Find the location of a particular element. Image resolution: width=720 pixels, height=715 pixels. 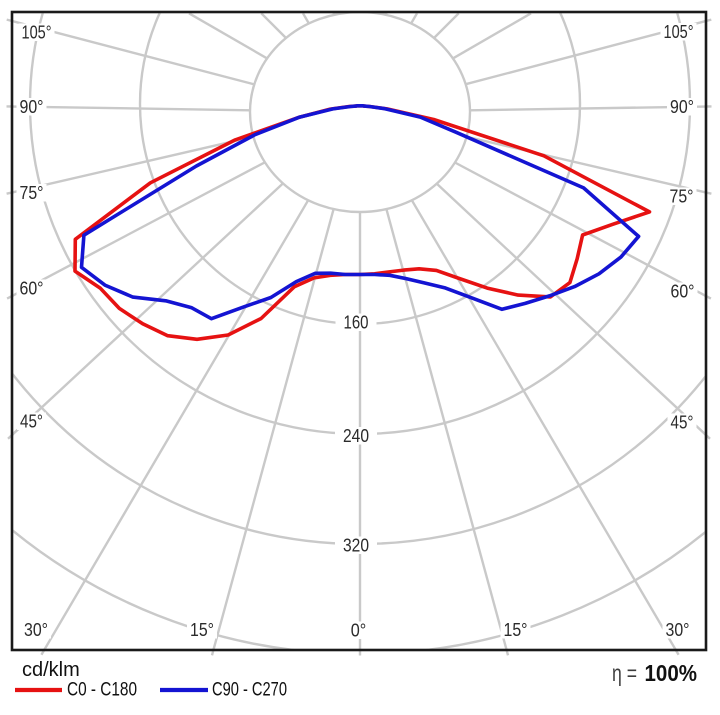

svg-text: C90 - C270 is located at coordinates (249, 690).